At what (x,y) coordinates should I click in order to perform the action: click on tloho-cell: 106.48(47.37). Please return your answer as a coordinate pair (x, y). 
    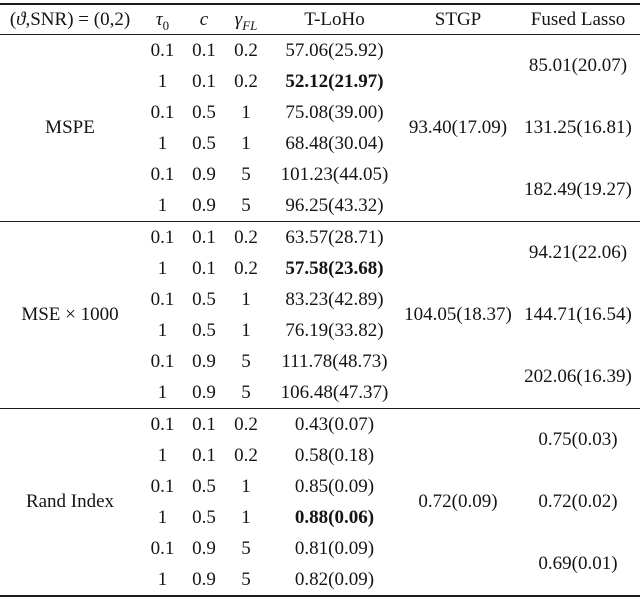
    Looking at the image, I should click on (334, 392).